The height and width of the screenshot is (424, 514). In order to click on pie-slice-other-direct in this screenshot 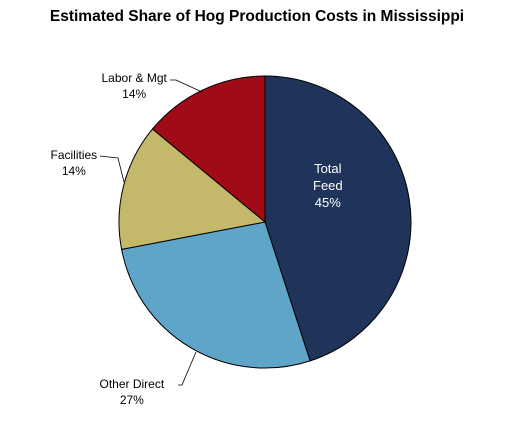, I will do `click(216, 295)`.